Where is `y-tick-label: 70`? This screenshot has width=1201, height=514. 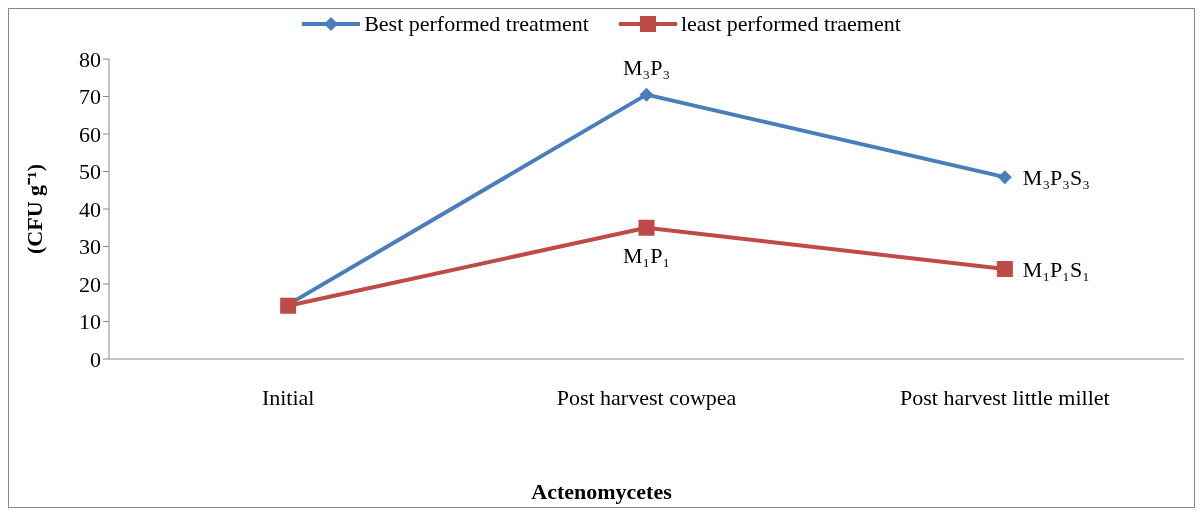 y-tick-label: 70 is located at coordinates (90, 97).